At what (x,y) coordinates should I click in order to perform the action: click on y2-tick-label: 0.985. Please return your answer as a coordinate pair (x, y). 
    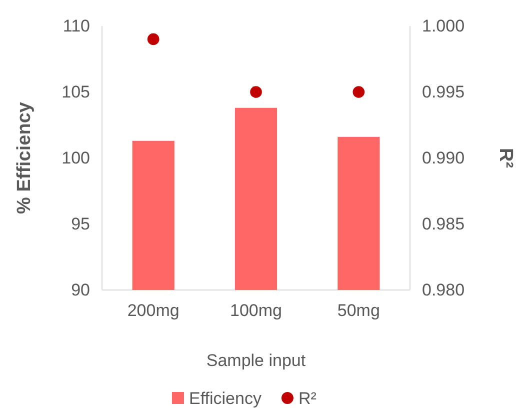
    Looking at the image, I should click on (443, 224).